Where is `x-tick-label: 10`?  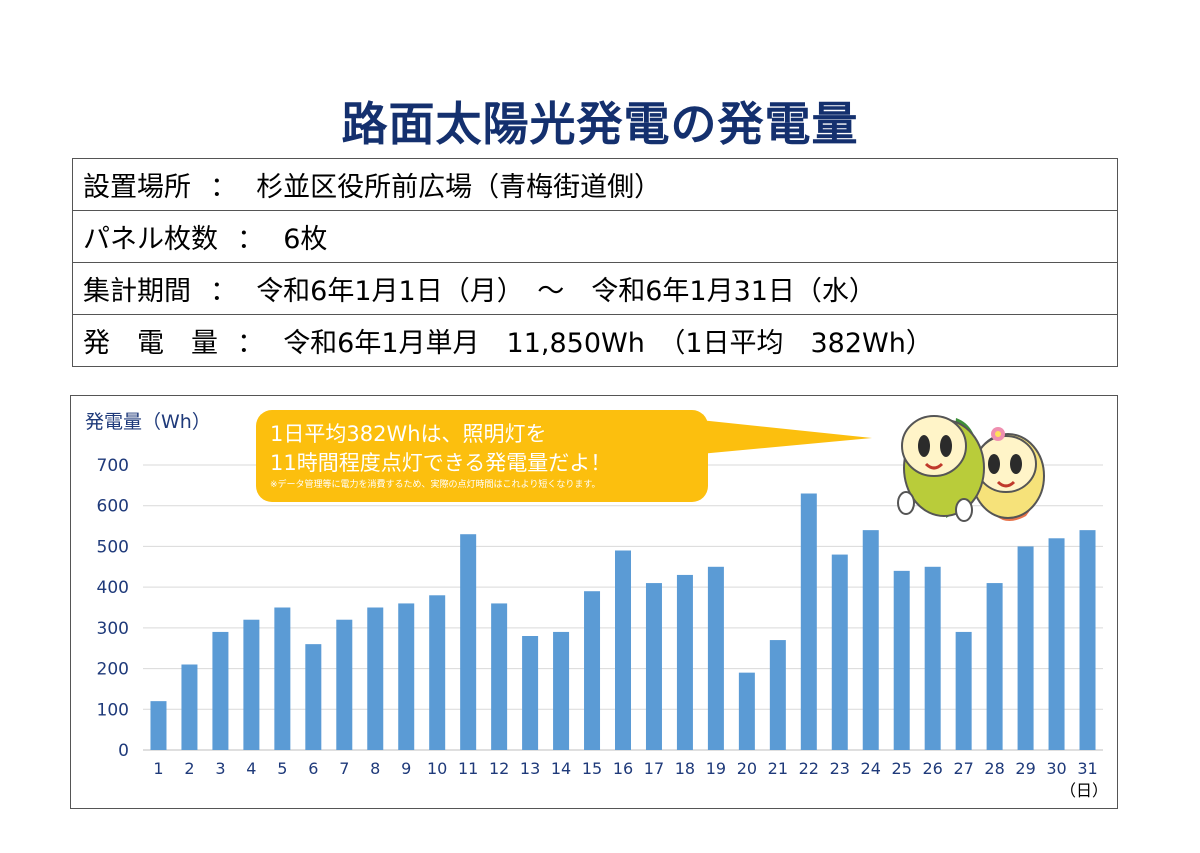
x-tick-label: 10 is located at coordinates (437, 768).